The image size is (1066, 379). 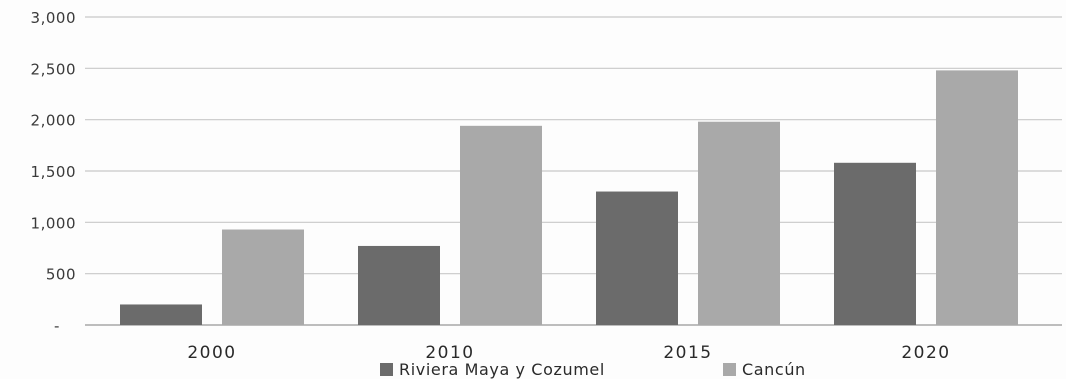 I want to click on y-axis-ticks: - 500 1,000 1,500 2,000 2,500 3,000, so click(x=53, y=172).